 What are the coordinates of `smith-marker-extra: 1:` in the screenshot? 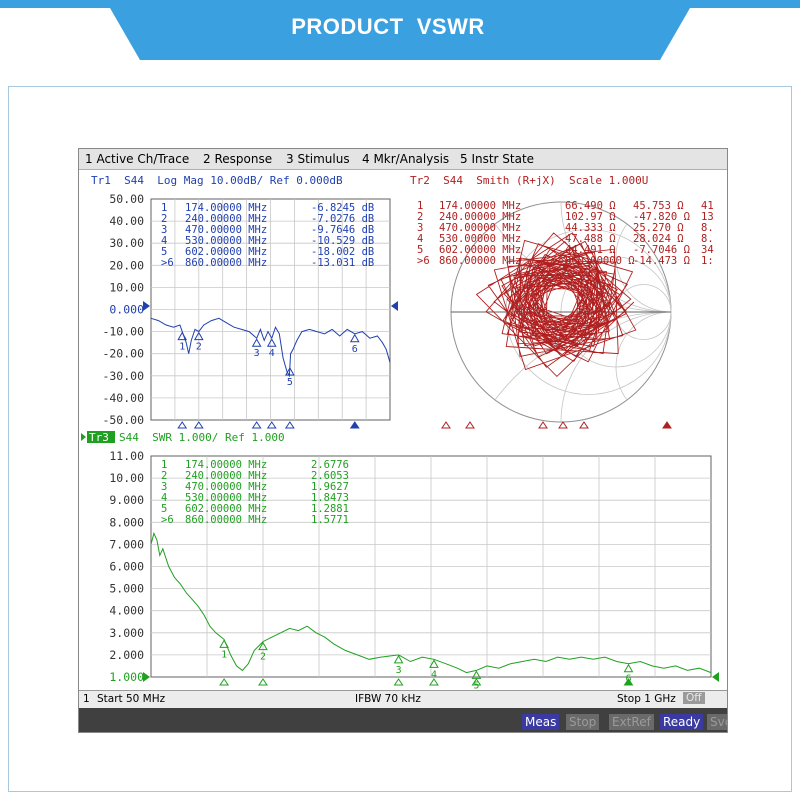 It's located at (707, 261).